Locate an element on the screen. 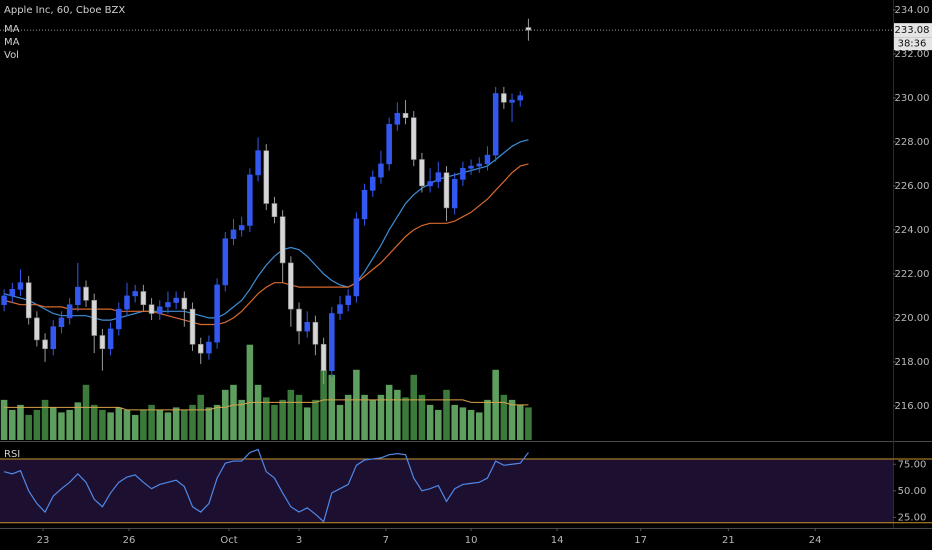  y-tick-label: 226.00 is located at coordinates (912, 186).